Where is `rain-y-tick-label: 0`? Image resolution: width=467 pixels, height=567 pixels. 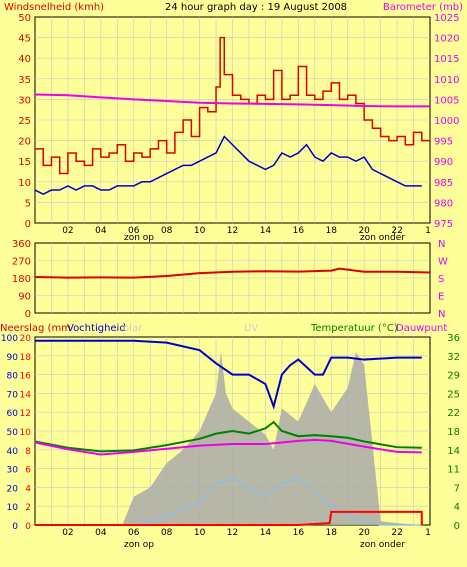
rain-y-tick-label: 0 is located at coordinates (28, 527).